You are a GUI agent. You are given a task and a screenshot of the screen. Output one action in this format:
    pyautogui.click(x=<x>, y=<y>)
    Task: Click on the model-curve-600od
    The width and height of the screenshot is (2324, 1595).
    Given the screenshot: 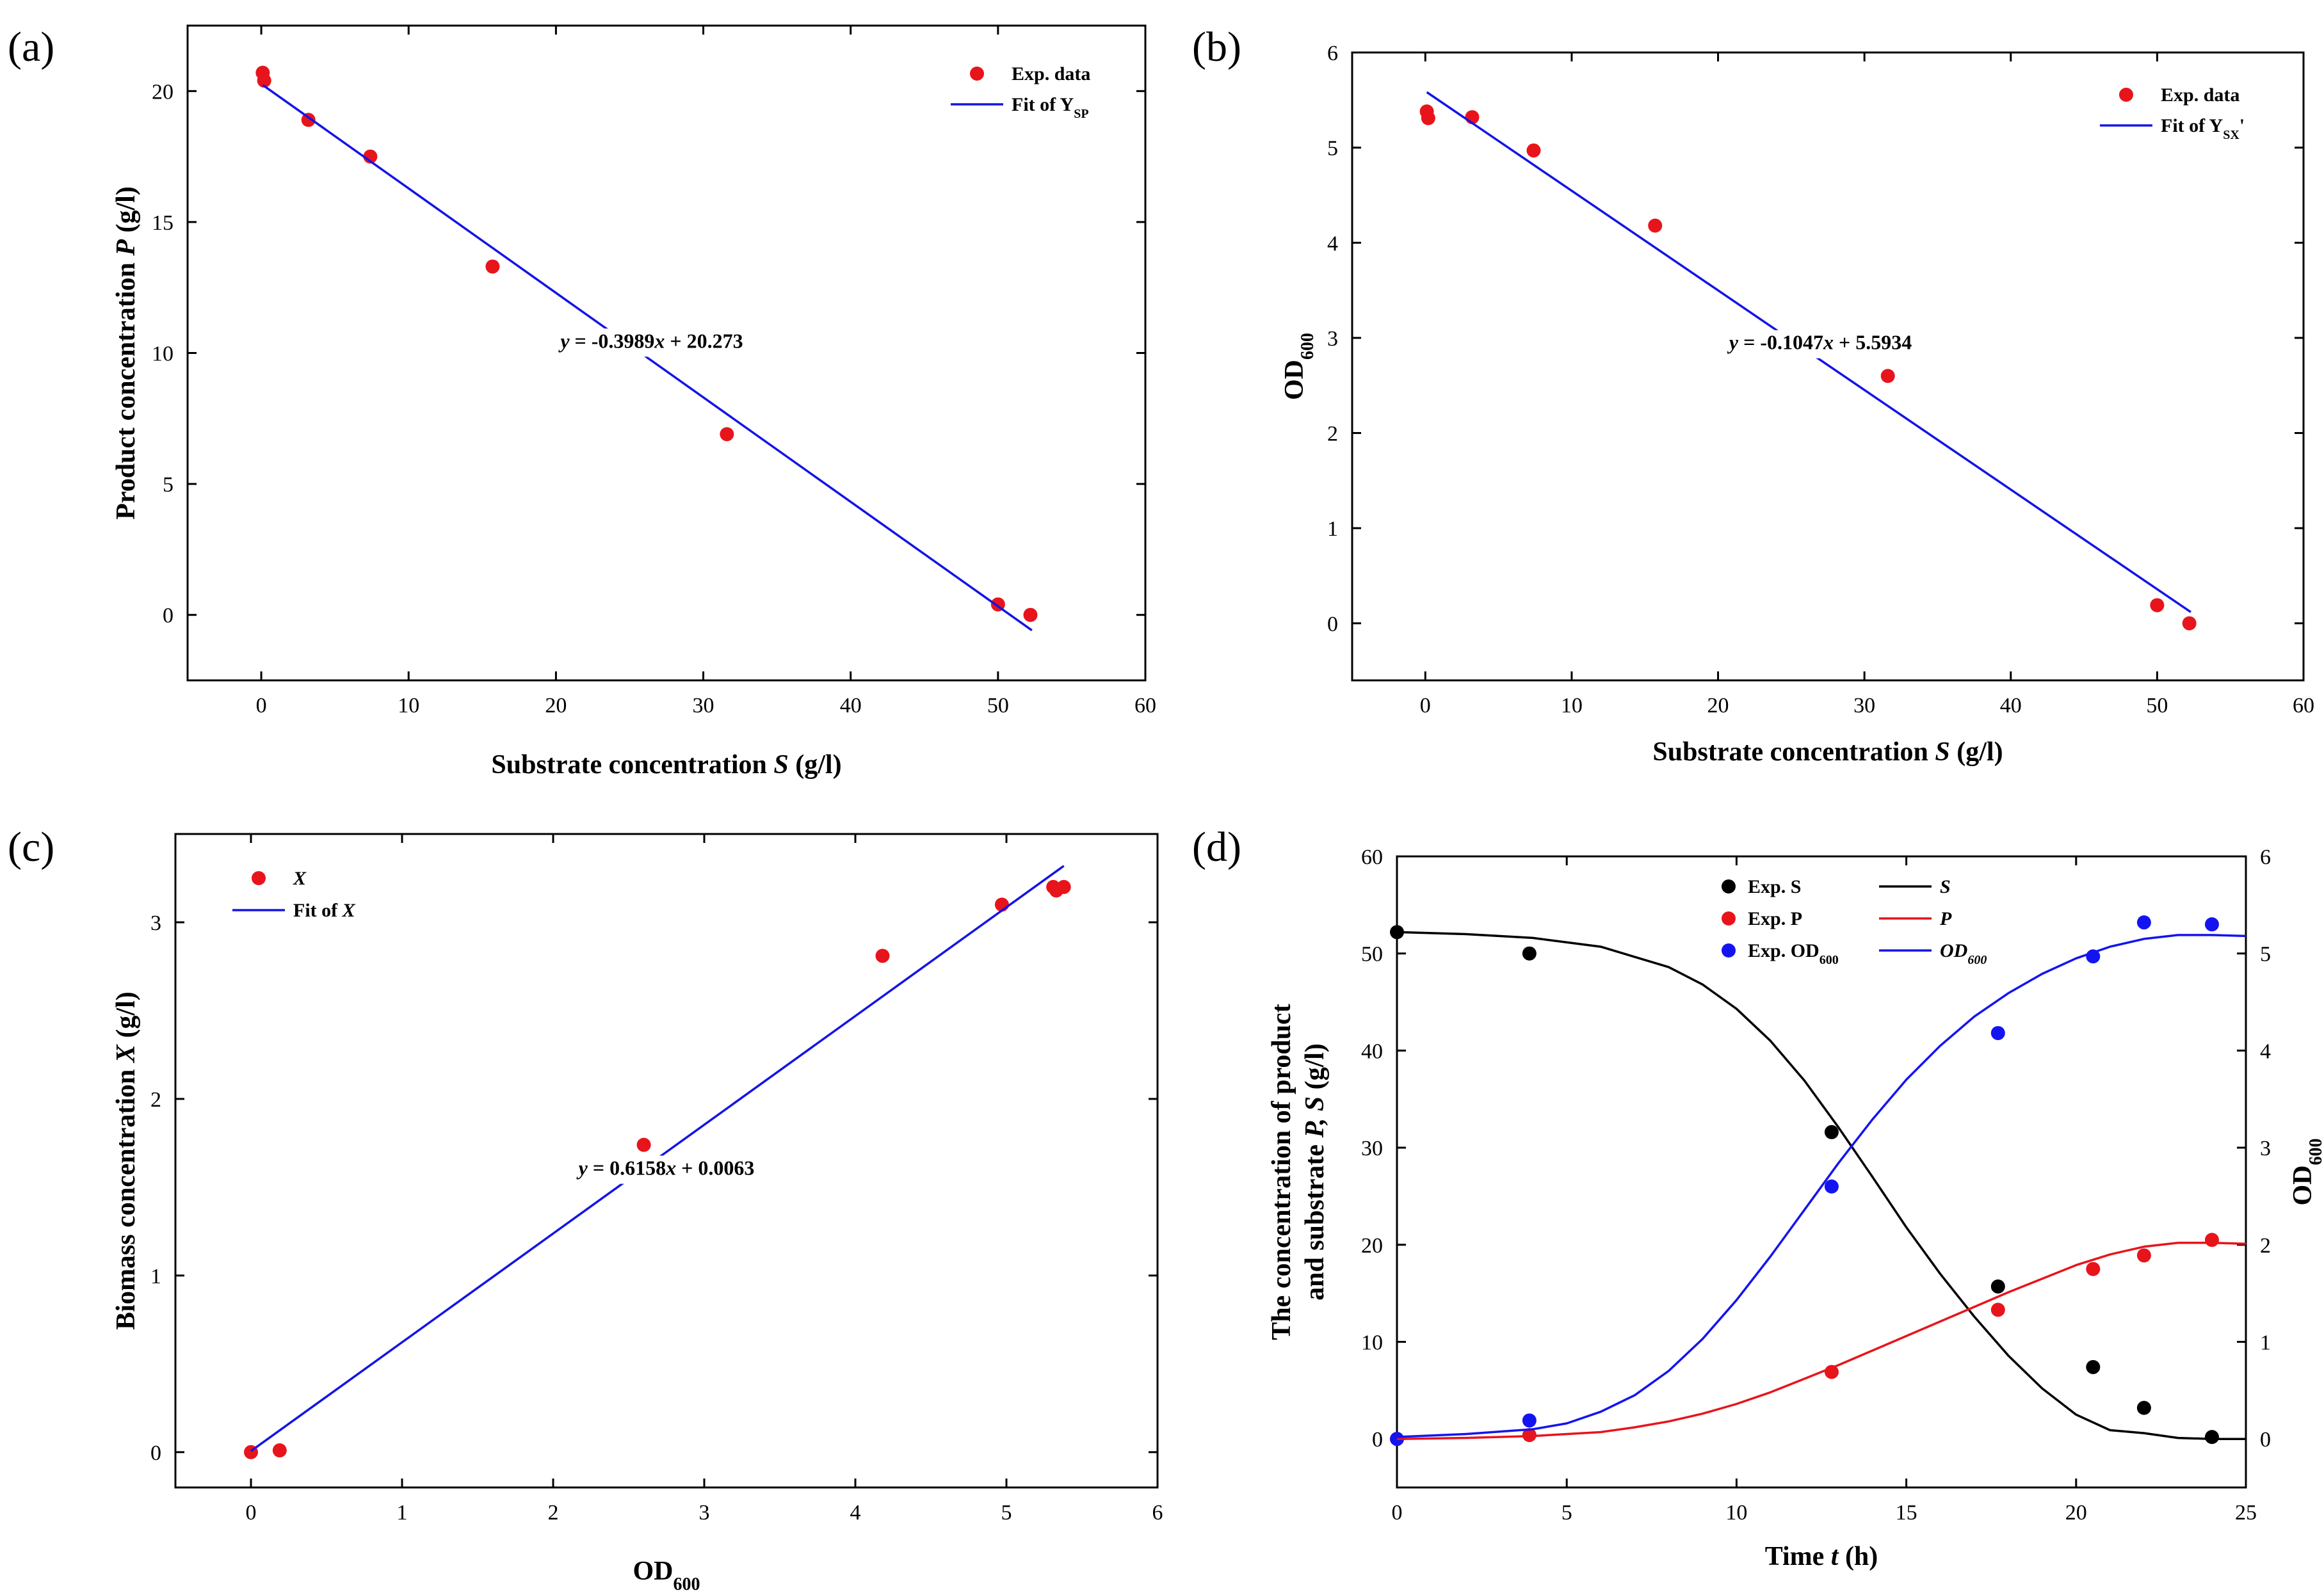 What is the action you would take?
    pyautogui.click(x=1821, y=1186)
    